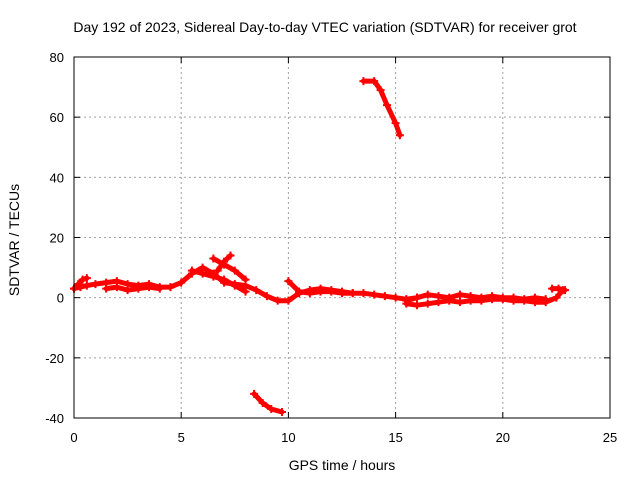 This screenshot has height=480, width=640. I want to click on y-tick-label: 20, so click(57, 238).